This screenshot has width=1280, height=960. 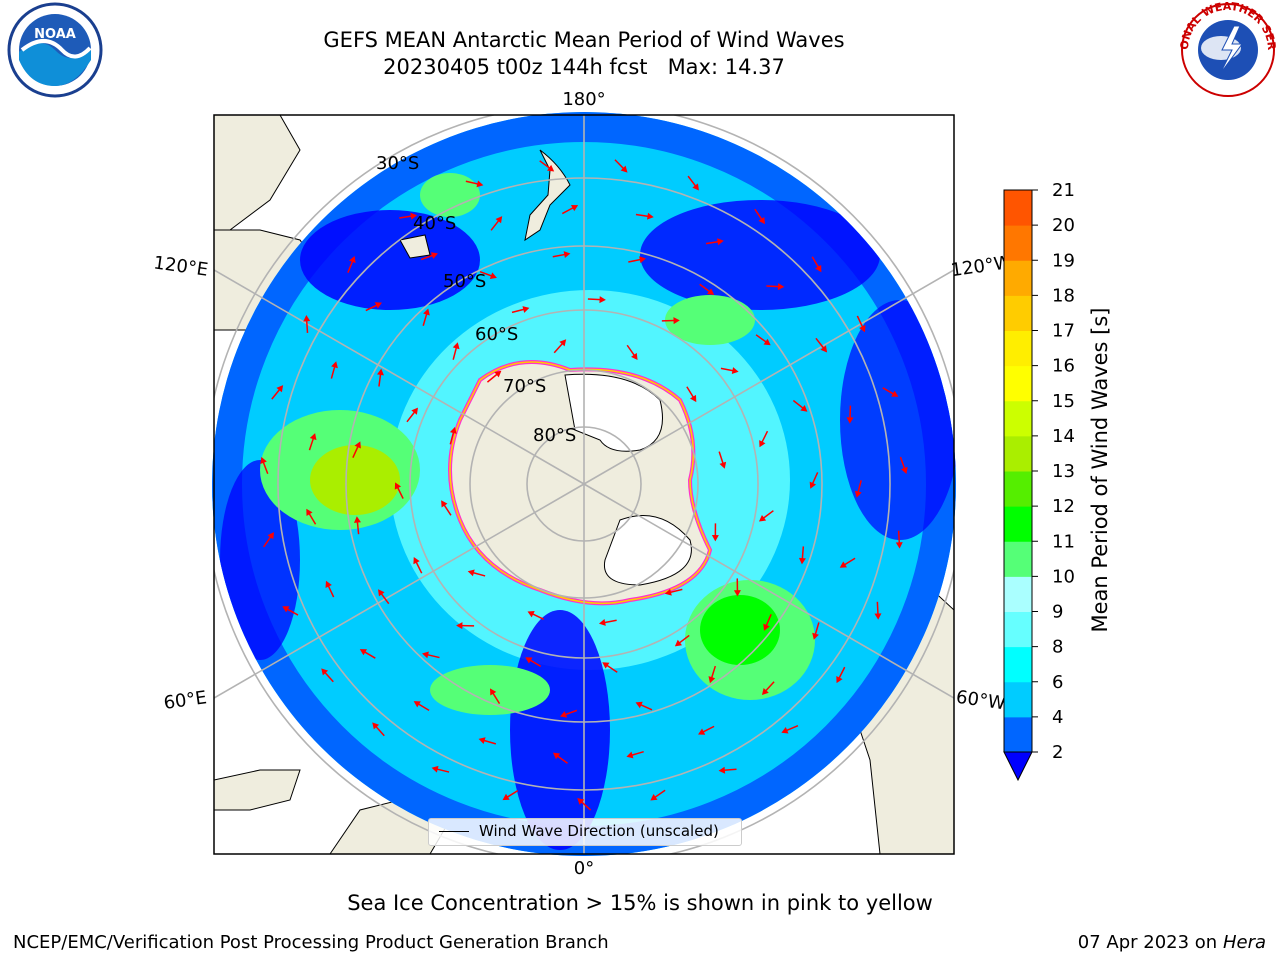 What do you see at coordinates (583, 99) in the screenshot?
I see `lon-label-180: 180°` at bounding box center [583, 99].